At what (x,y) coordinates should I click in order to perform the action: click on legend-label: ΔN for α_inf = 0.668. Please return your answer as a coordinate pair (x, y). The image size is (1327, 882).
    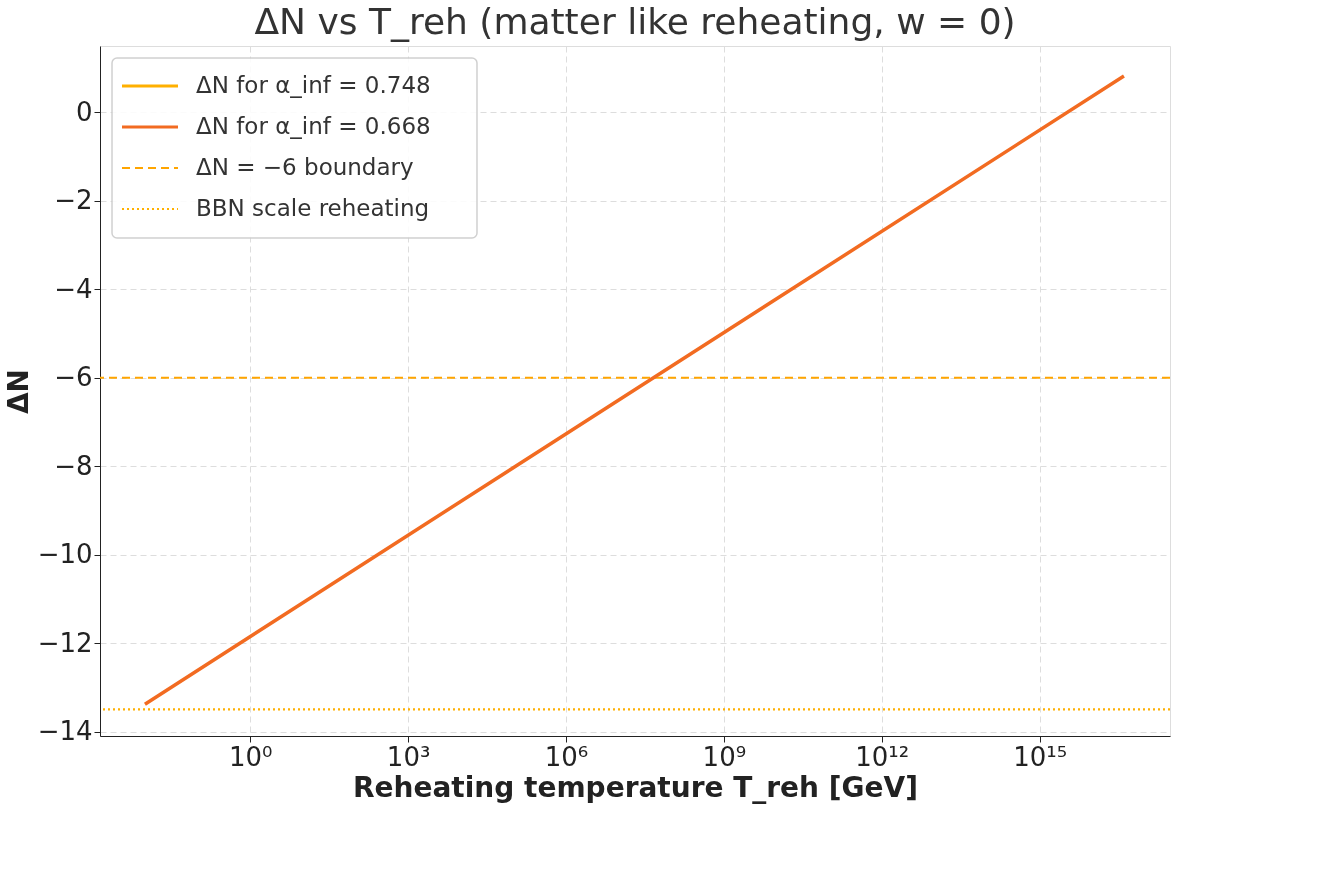
    Looking at the image, I should click on (313, 126).